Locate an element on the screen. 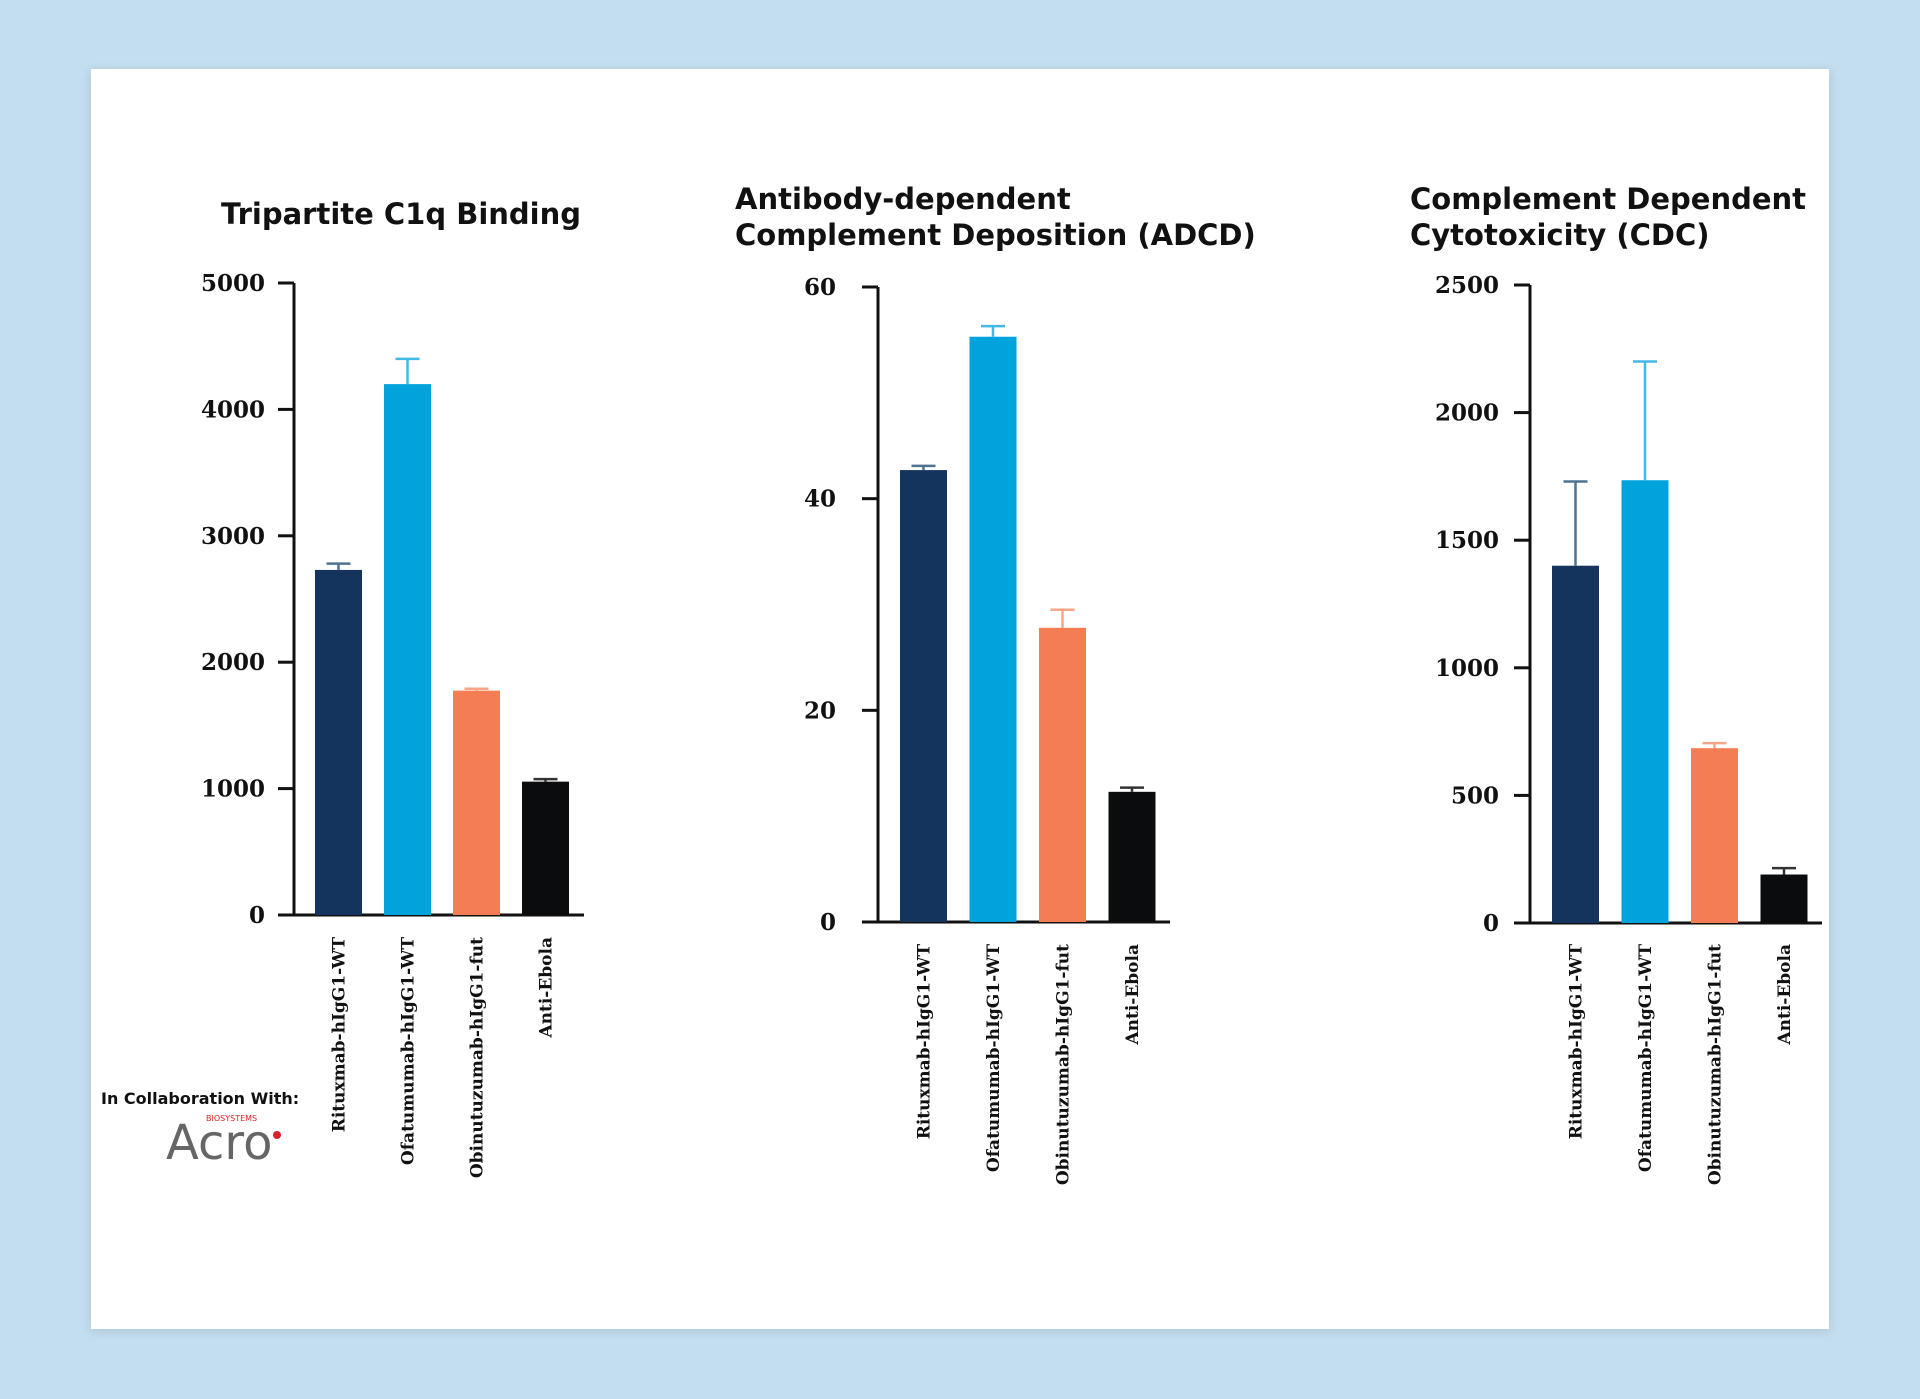 Image resolution: width=1920 pixels, height=1399 pixels. y-tick-label: 20 is located at coordinates (820, 710).